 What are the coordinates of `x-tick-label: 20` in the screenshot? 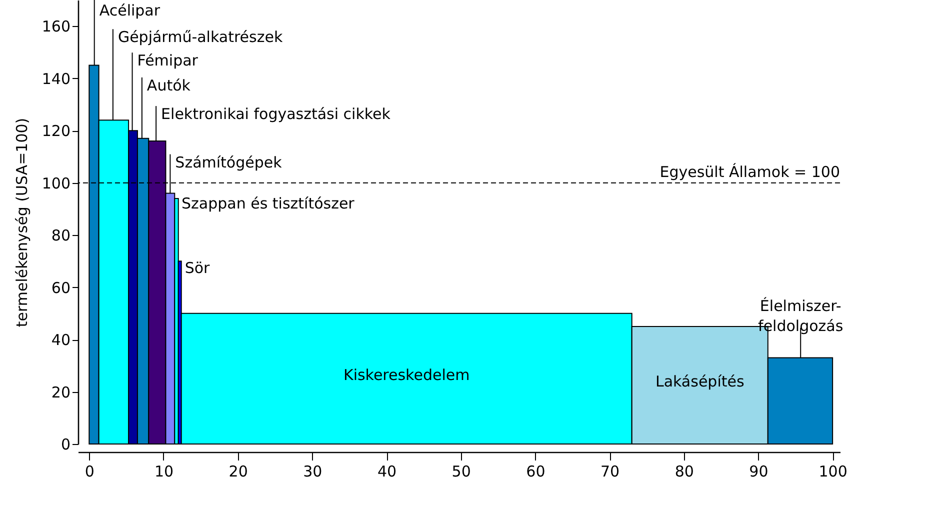 It's located at (238, 471).